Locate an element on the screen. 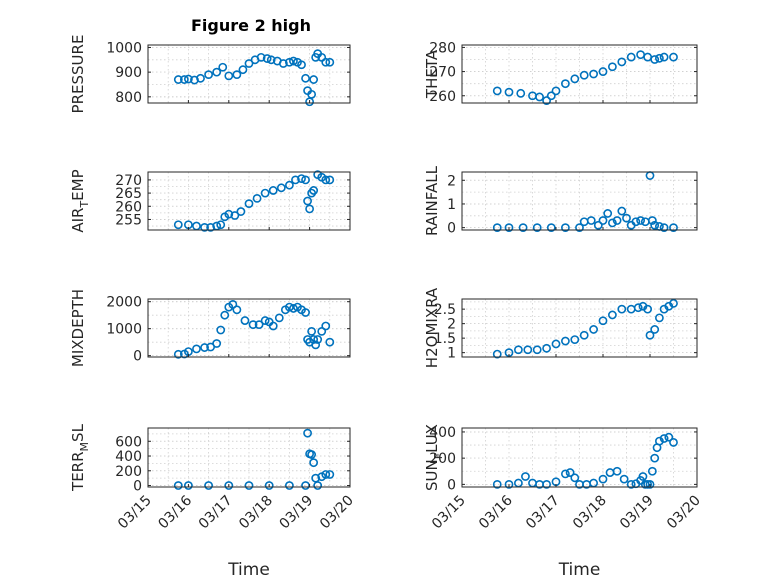 The width and height of the screenshot is (778, 583). y-tick-label: 1000 is located at coordinates (124, 48).